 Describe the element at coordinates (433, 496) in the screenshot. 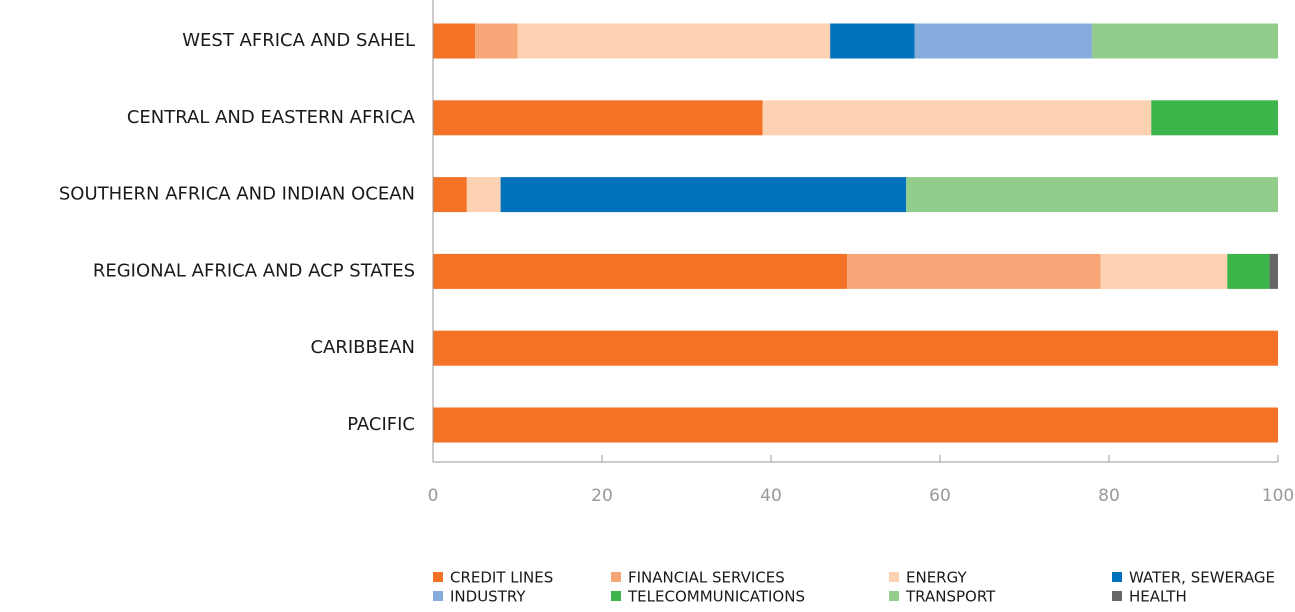

I see `x-tick-label: 0` at that location.